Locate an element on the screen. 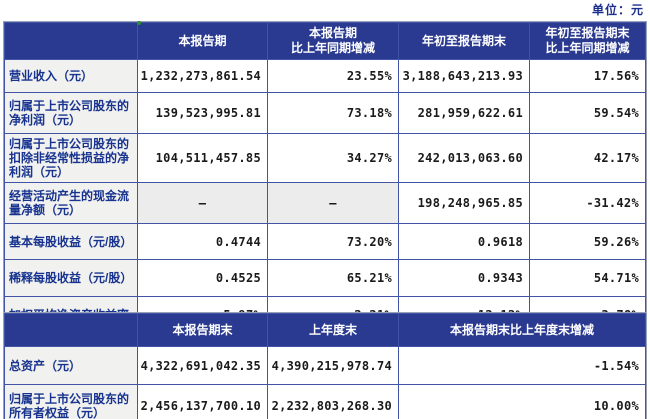  value-cell: 73.20% is located at coordinates (333, 241).